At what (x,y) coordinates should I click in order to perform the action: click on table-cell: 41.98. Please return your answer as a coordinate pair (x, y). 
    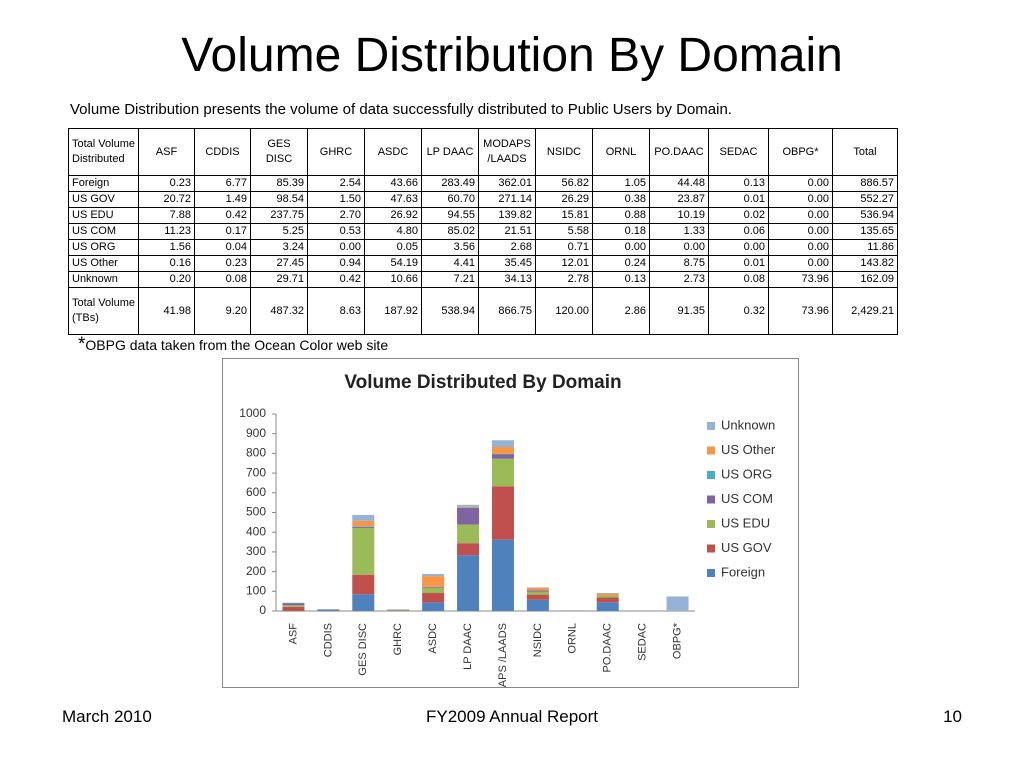
    Looking at the image, I should click on (166, 311).